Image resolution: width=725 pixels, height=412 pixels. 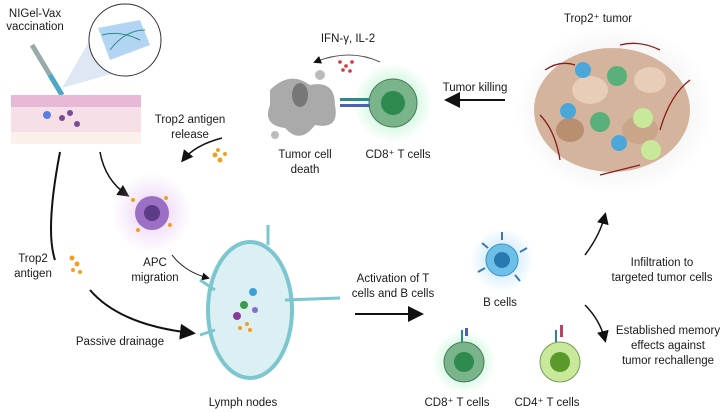 What do you see at coordinates (598, 19) in the screenshot?
I see `label-tumor: Trop2⁺ tumor` at bounding box center [598, 19].